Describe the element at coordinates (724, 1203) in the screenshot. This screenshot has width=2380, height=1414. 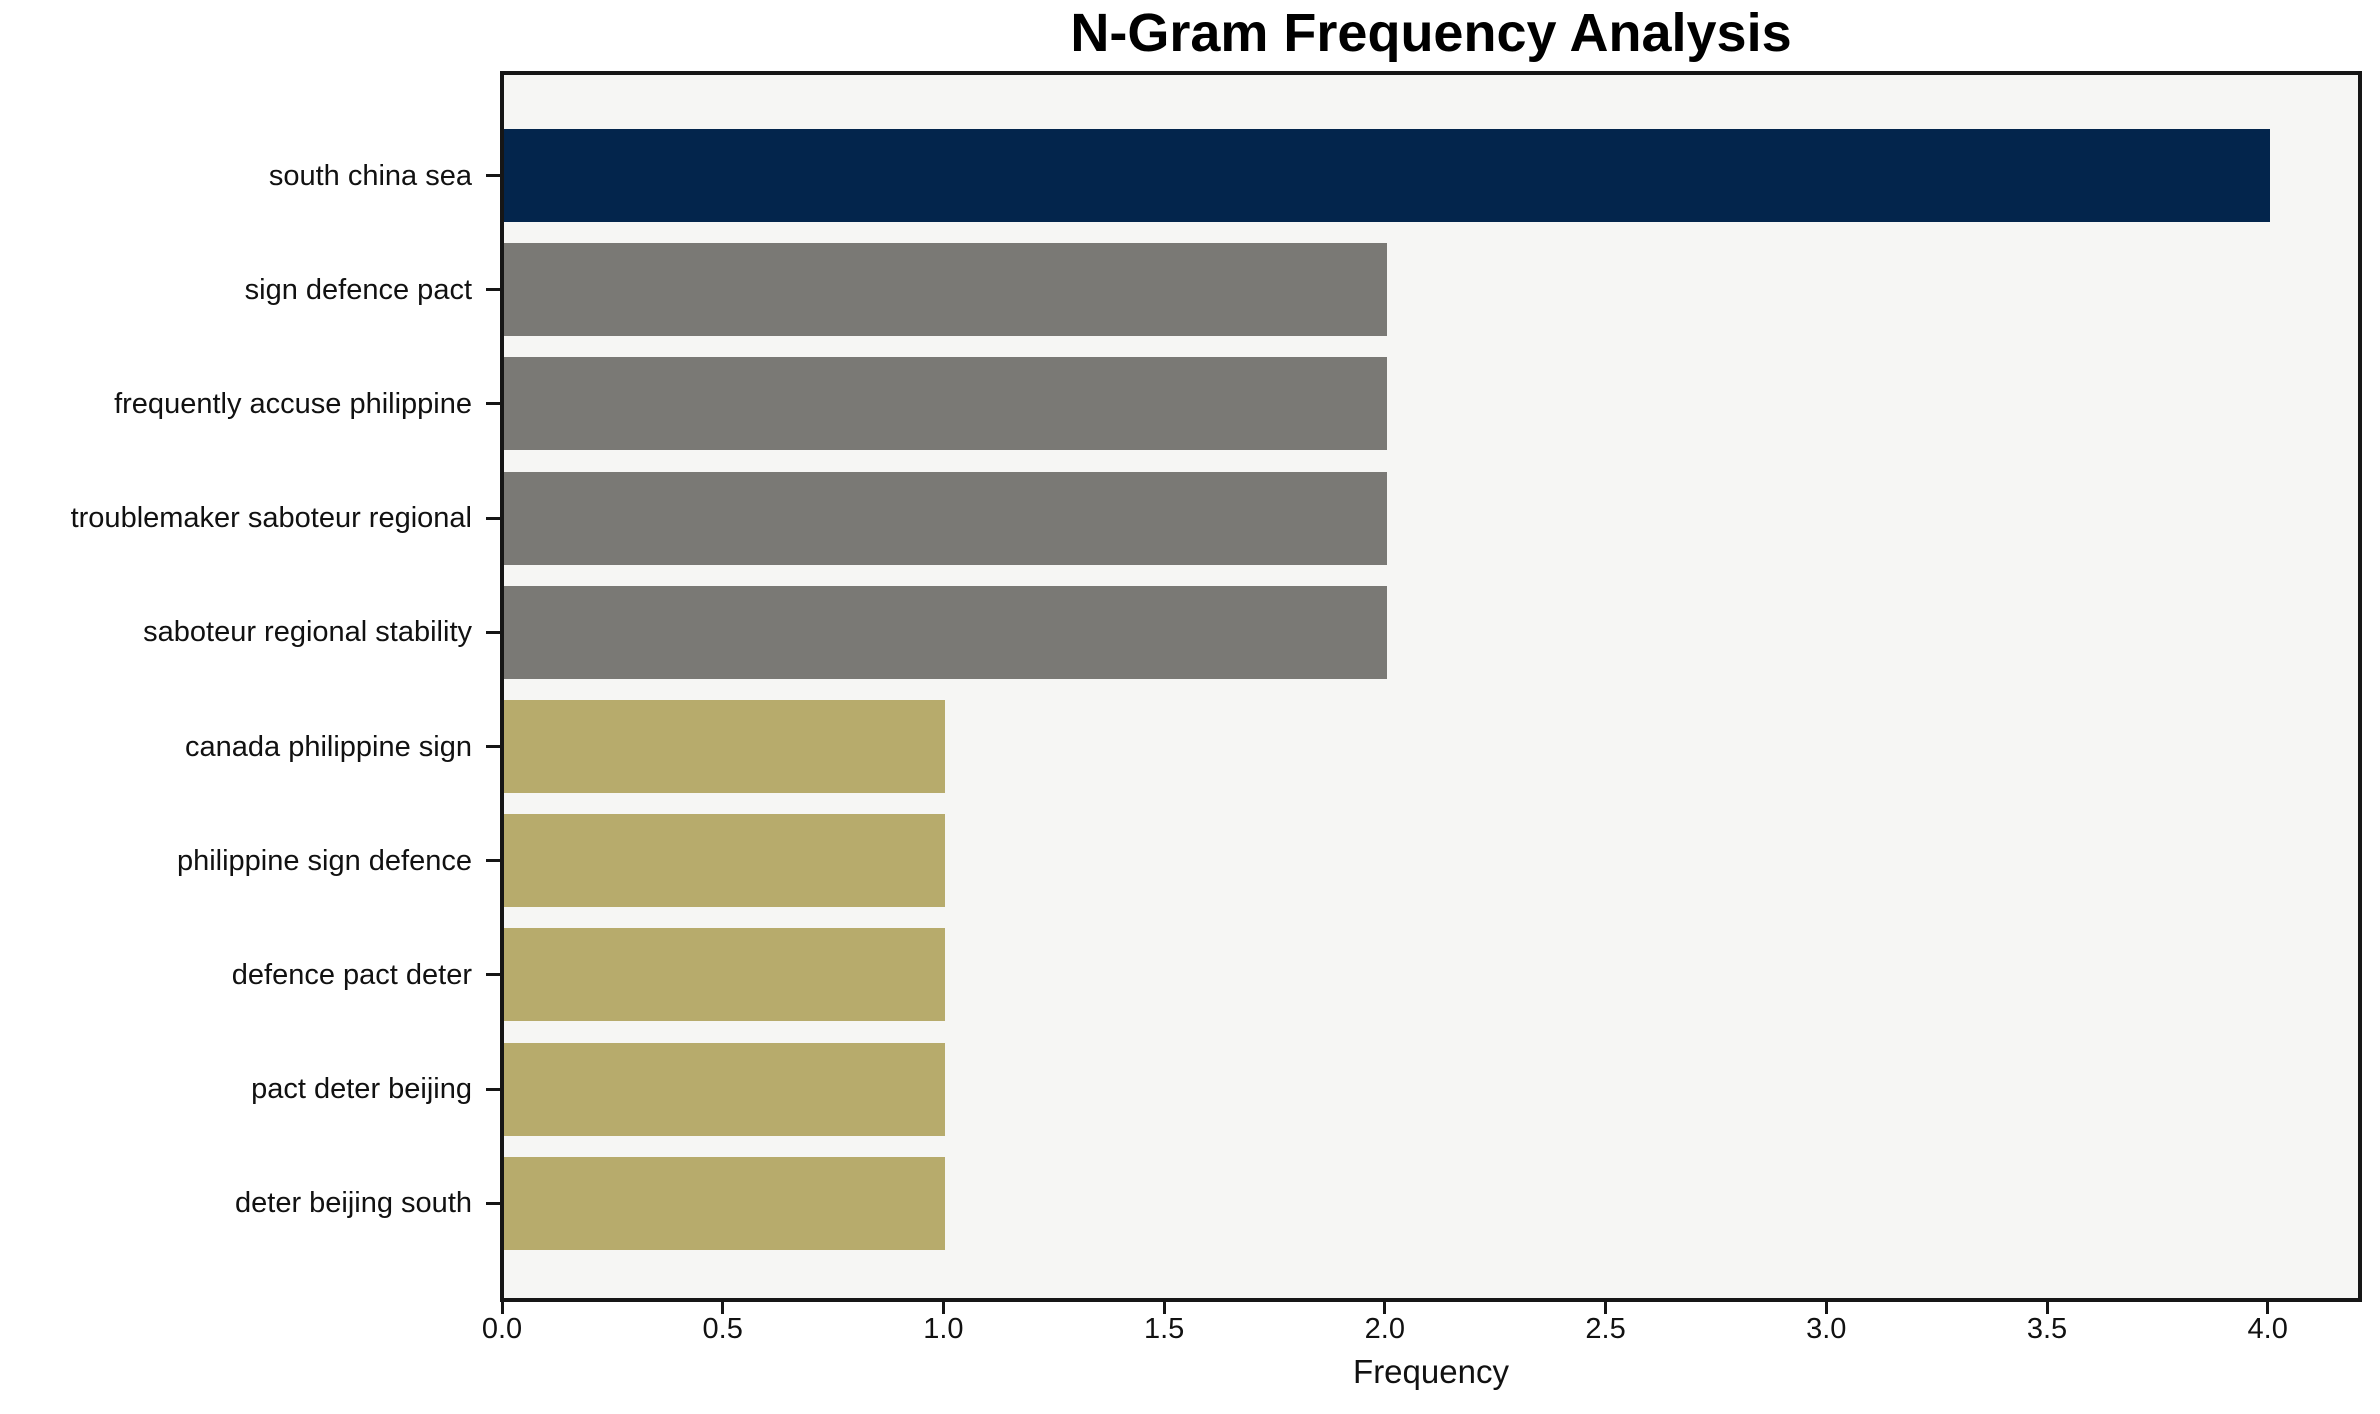
I see `bar-deter-beijing-south` at that location.